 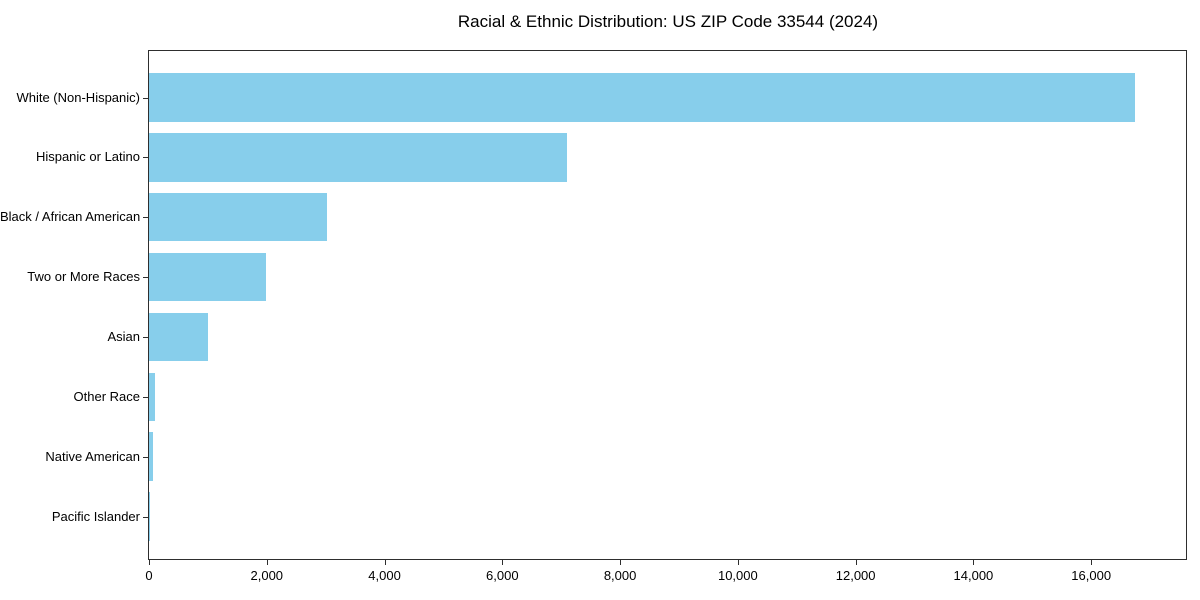 What do you see at coordinates (267, 575) in the screenshot?
I see `x-tick-label: 2,000` at bounding box center [267, 575].